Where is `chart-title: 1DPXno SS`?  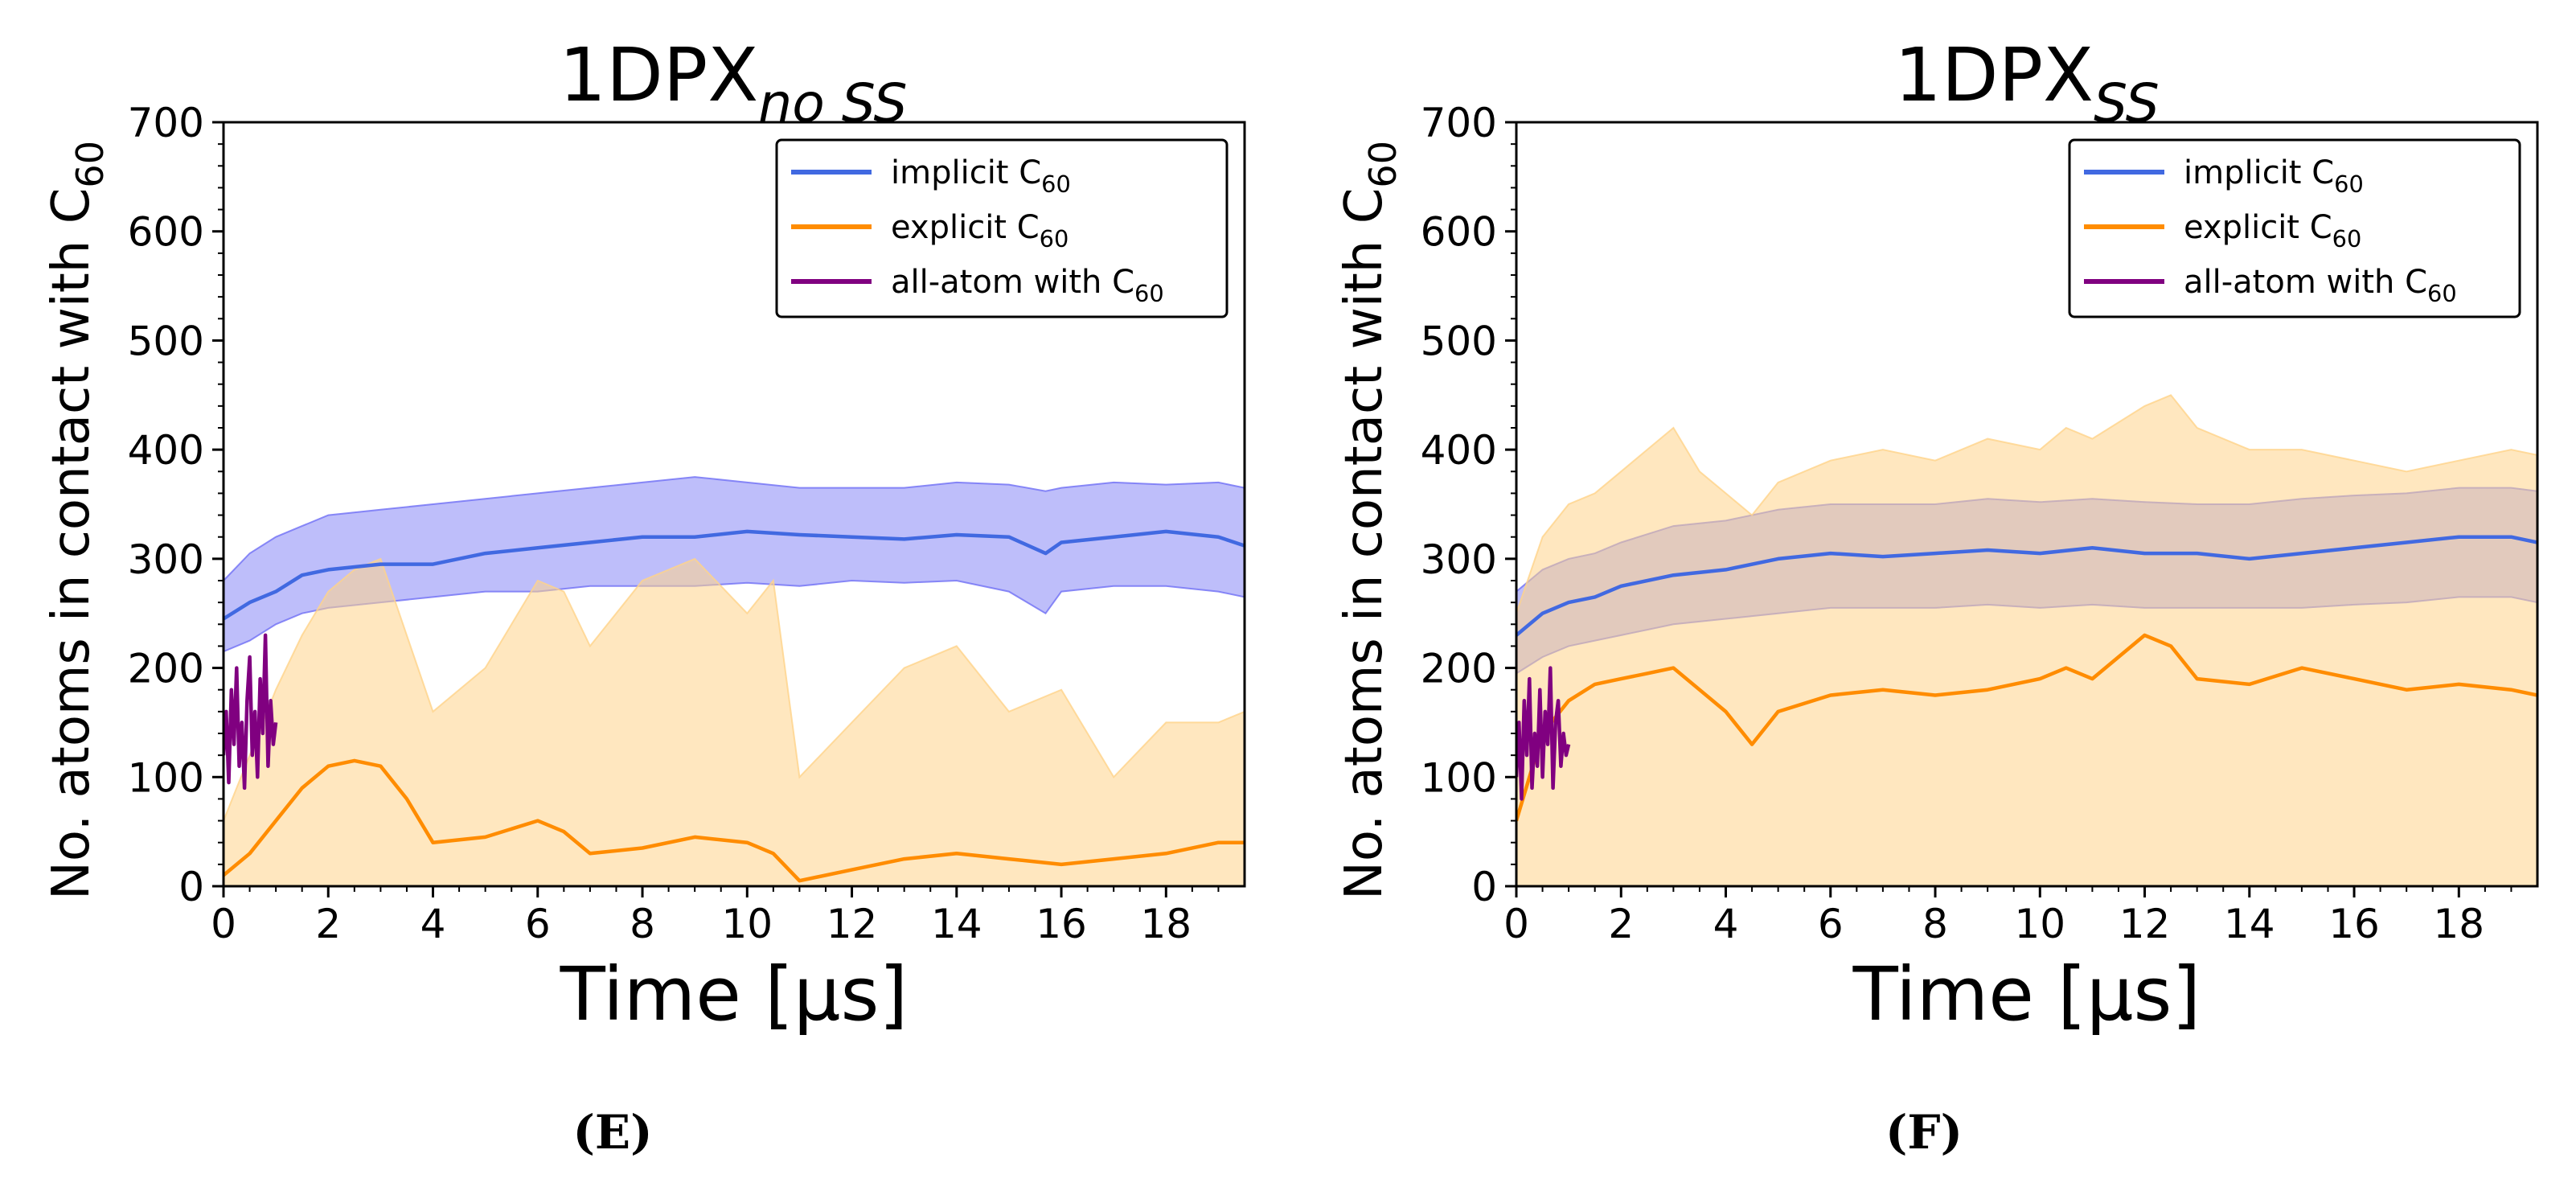
chart-title: 1DPXno SS is located at coordinates (733, 83).